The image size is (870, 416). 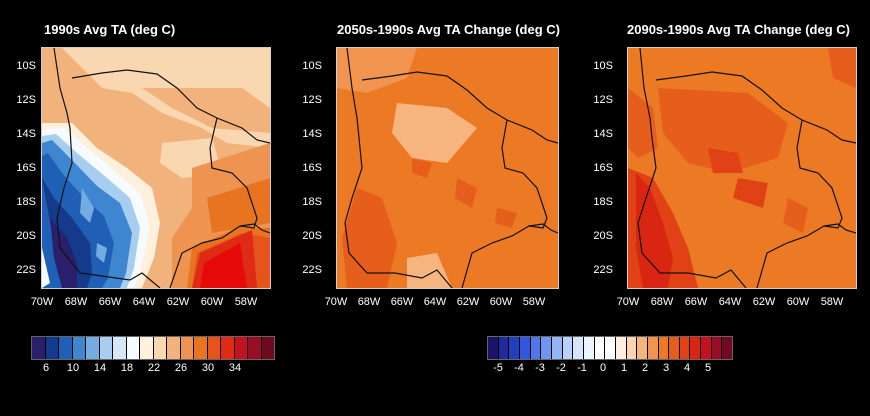 What do you see at coordinates (448, 29) in the screenshot?
I see `panel-title: 2050s-1990s Avg TA Change (deg C)` at bounding box center [448, 29].